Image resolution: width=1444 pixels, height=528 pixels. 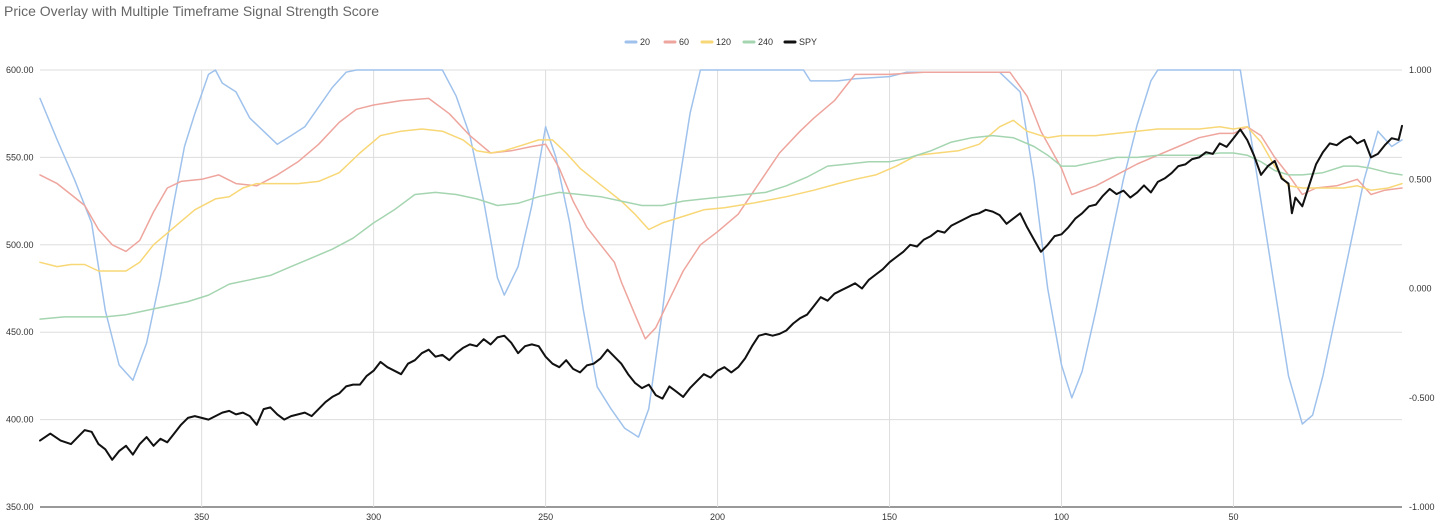 What do you see at coordinates (1422, 398) in the screenshot?
I see `y-right-tick-label: -0.500` at bounding box center [1422, 398].